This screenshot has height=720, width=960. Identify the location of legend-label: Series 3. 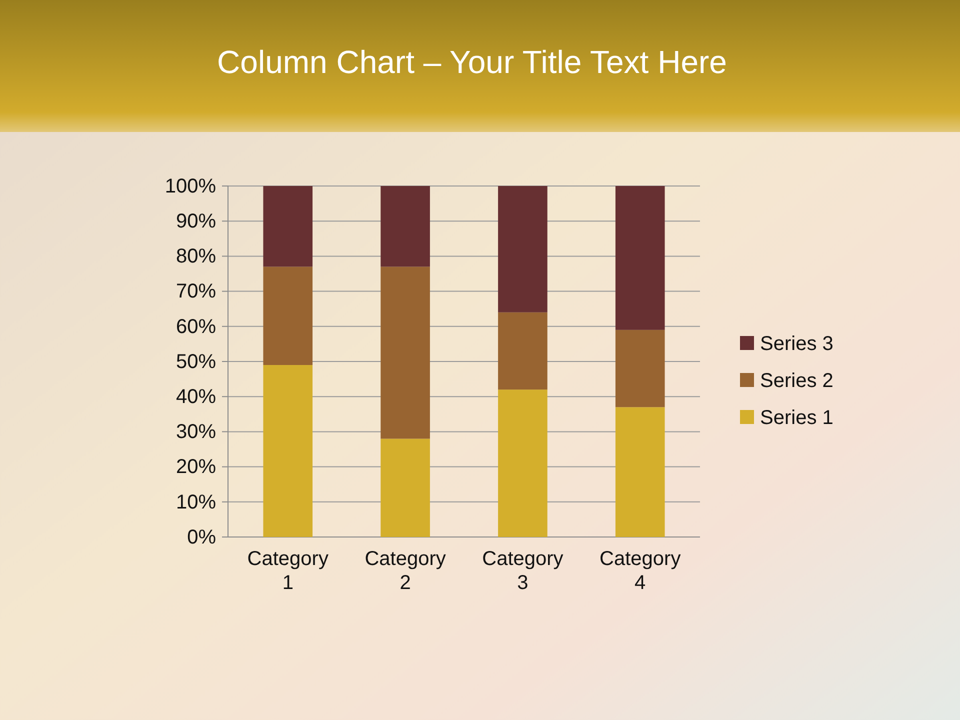
(797, 344).